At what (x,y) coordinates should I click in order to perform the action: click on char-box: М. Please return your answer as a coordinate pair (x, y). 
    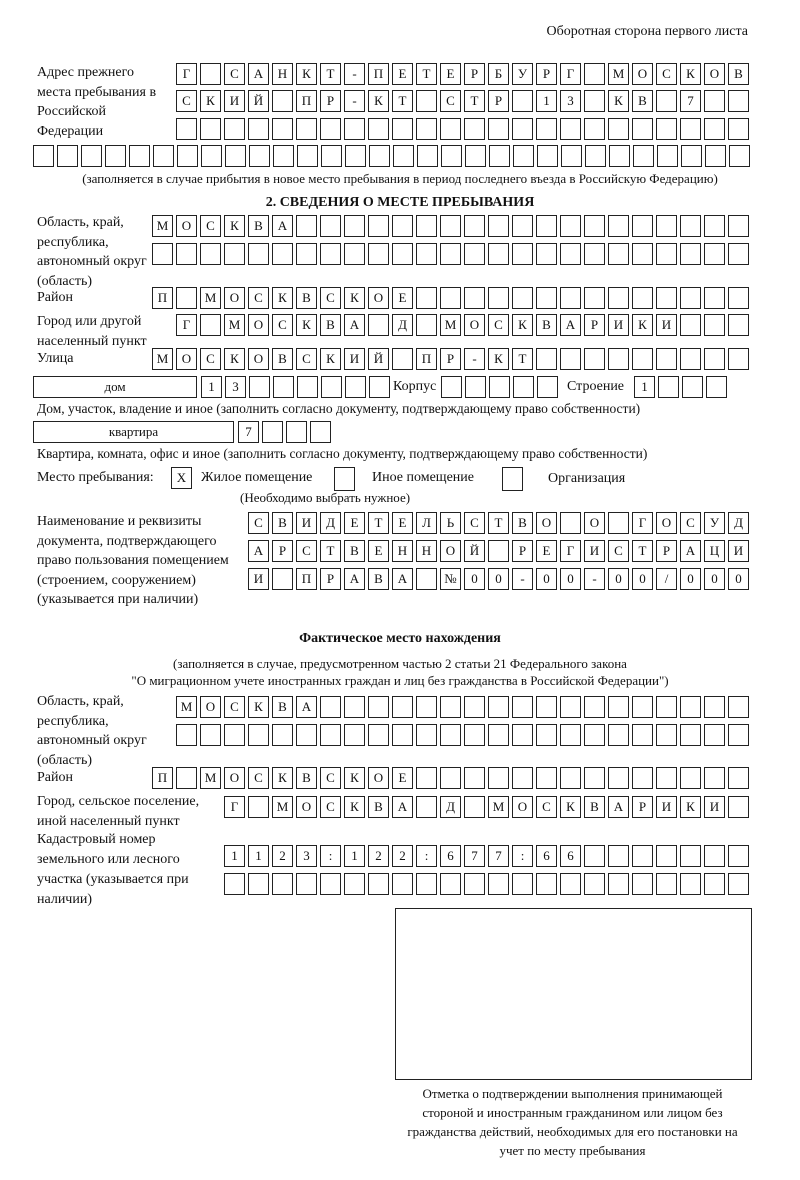
    Looking at the image, I should click on (210, 298).